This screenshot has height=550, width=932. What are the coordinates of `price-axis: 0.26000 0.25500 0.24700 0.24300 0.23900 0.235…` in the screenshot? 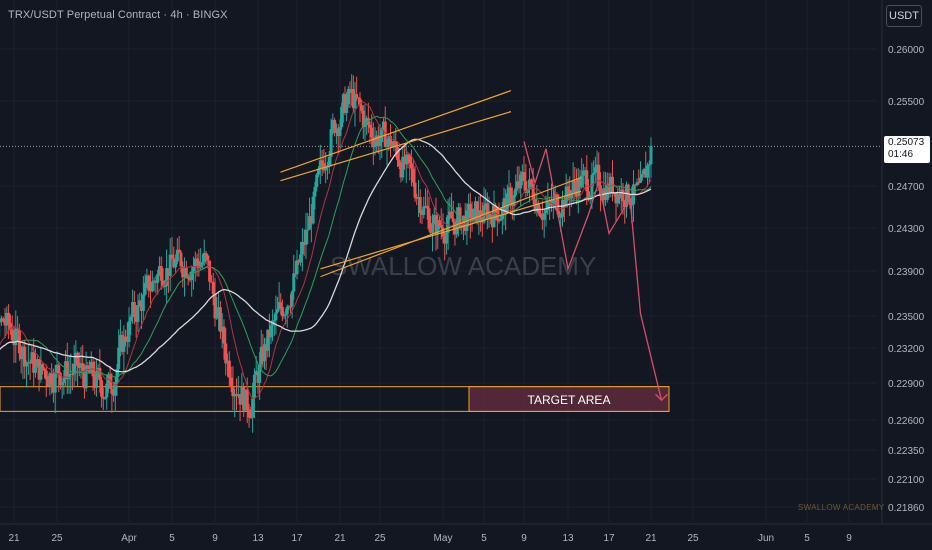 It's located at (906, 279).